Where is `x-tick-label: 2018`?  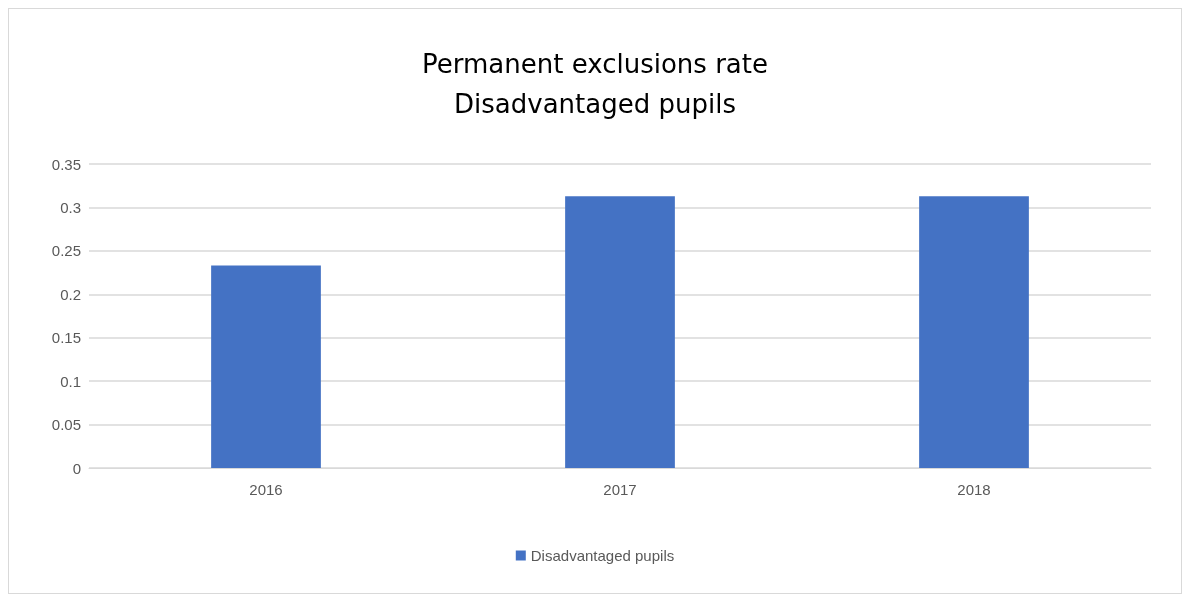 x-tick-label: 2018 is located at coordinates (974, 489).